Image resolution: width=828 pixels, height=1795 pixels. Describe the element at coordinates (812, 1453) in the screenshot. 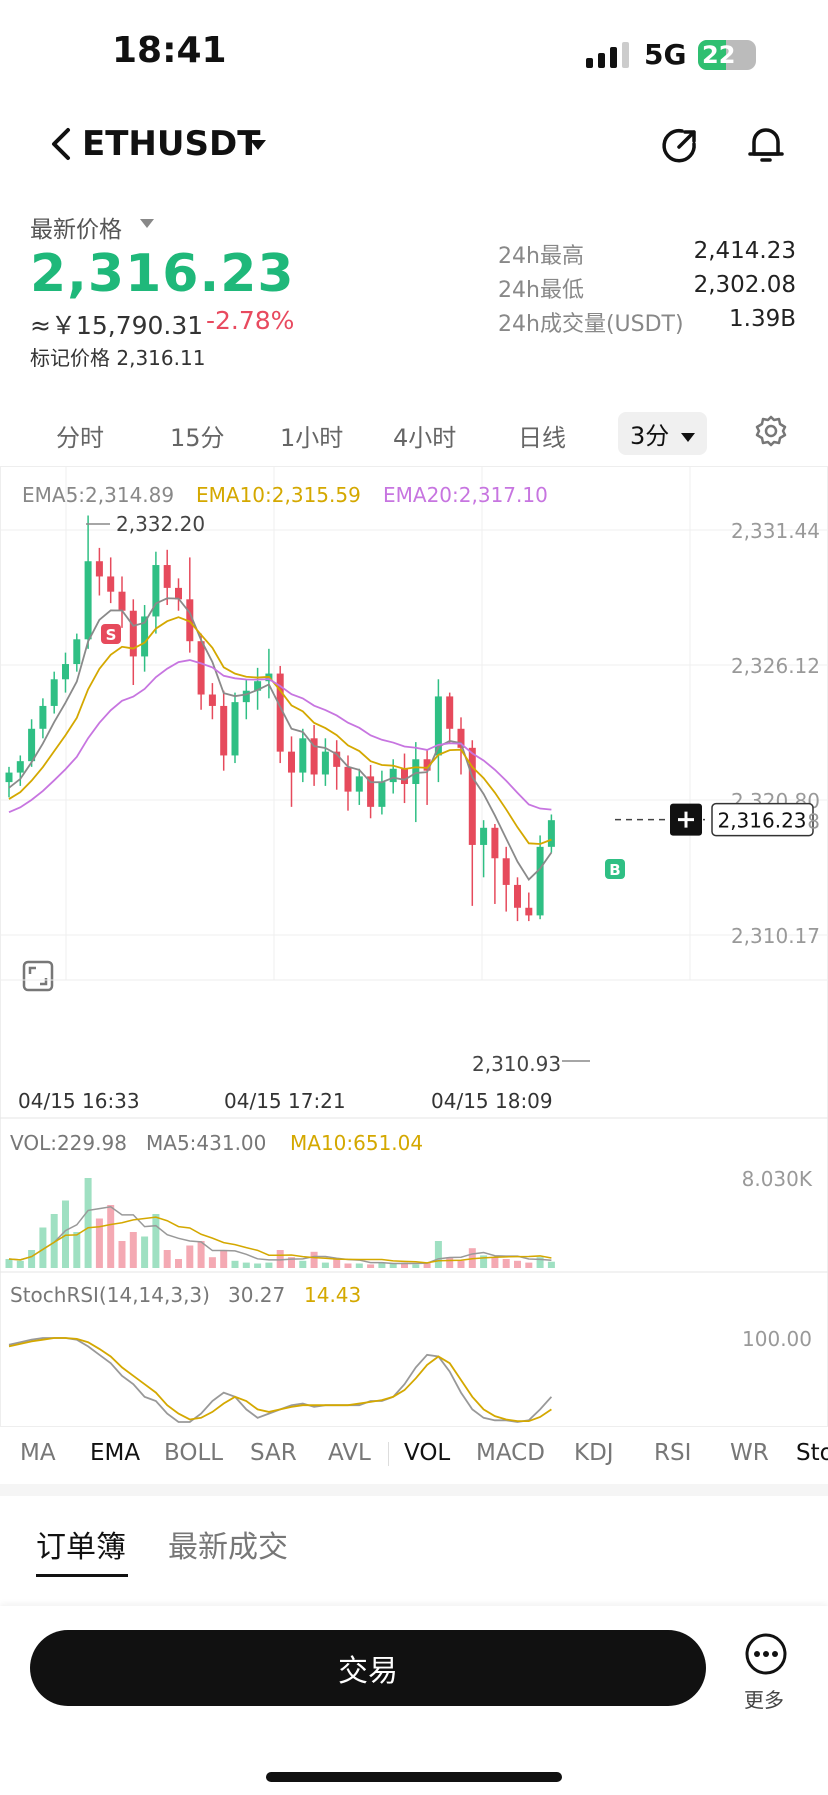

I see `indicator-stochrsi: Sto` at that location.